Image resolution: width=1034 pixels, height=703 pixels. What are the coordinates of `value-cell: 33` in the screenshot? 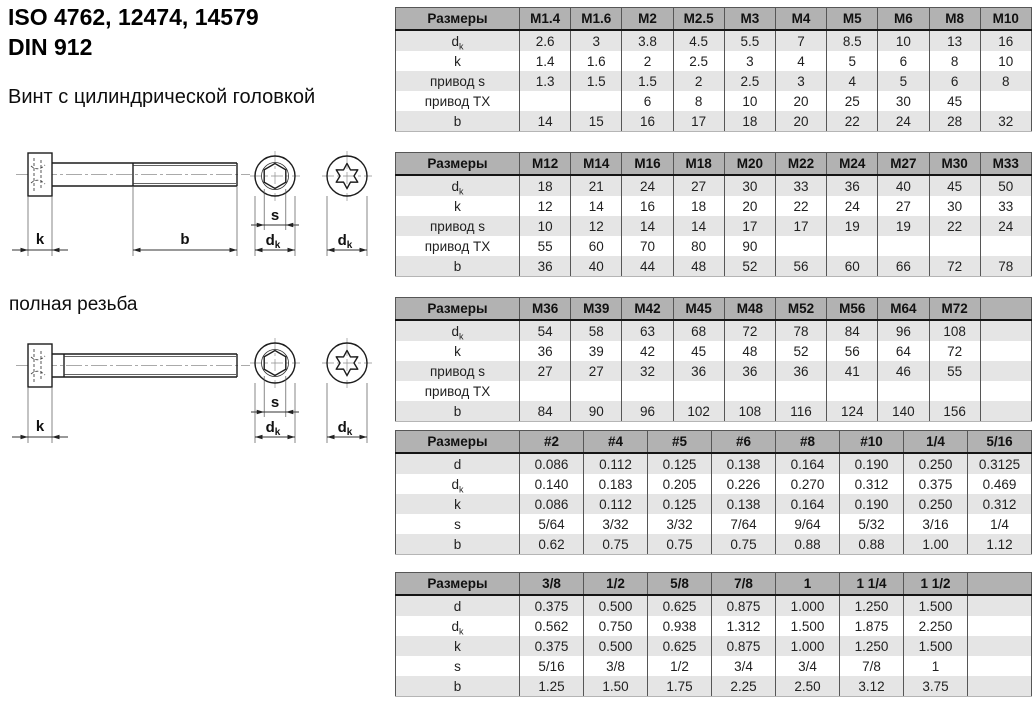 It's located at (801, 185).